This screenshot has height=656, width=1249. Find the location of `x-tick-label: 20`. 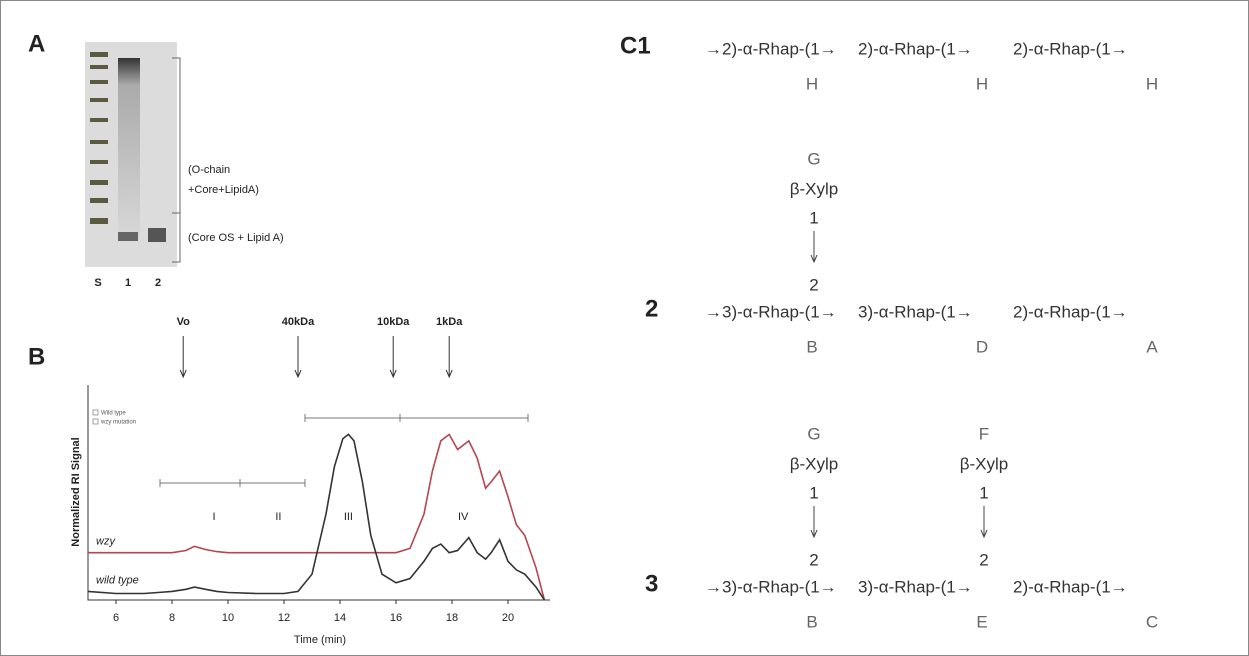

x-tick-label: 20 is located at coordinates (508, 618).